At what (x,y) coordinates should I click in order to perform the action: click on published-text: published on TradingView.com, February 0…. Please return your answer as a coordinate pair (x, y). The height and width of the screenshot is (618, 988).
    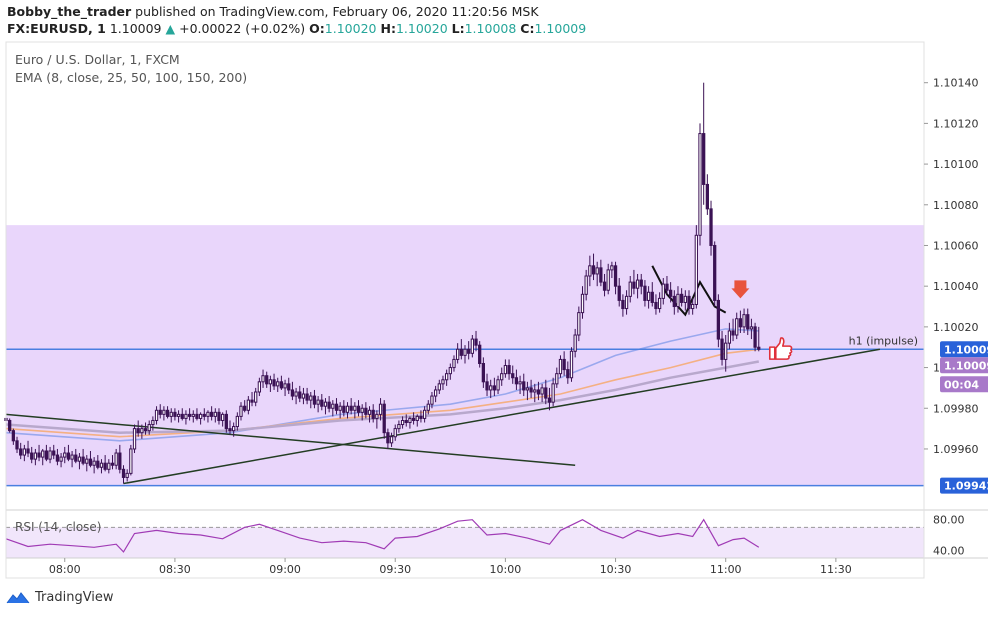
    Looking at the image, I should click on (337, 11).